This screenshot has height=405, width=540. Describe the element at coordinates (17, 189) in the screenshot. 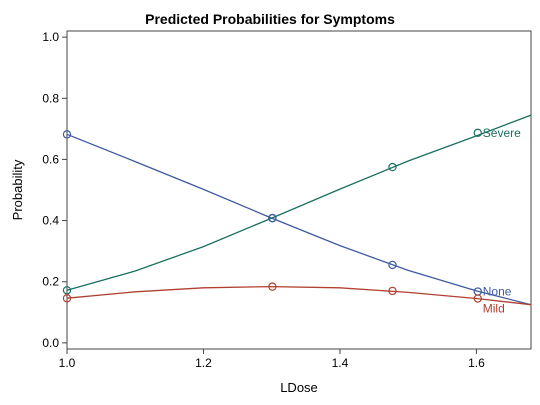

I see `y-axis-label: Probability` at that location.